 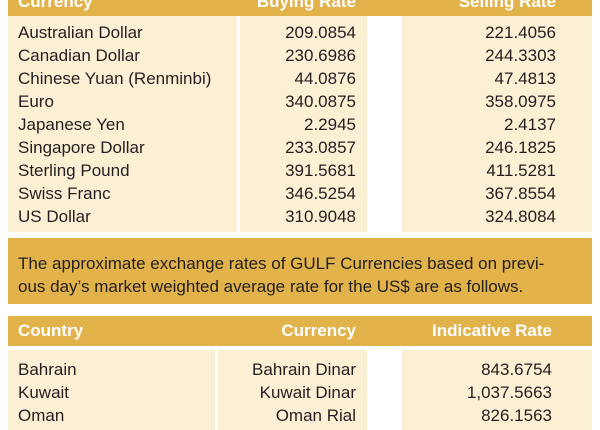 What do you see at coordinates (516, 369) in the screenshot?
I see `rate-cell: 843.6754` at bounding box center [516, 369].